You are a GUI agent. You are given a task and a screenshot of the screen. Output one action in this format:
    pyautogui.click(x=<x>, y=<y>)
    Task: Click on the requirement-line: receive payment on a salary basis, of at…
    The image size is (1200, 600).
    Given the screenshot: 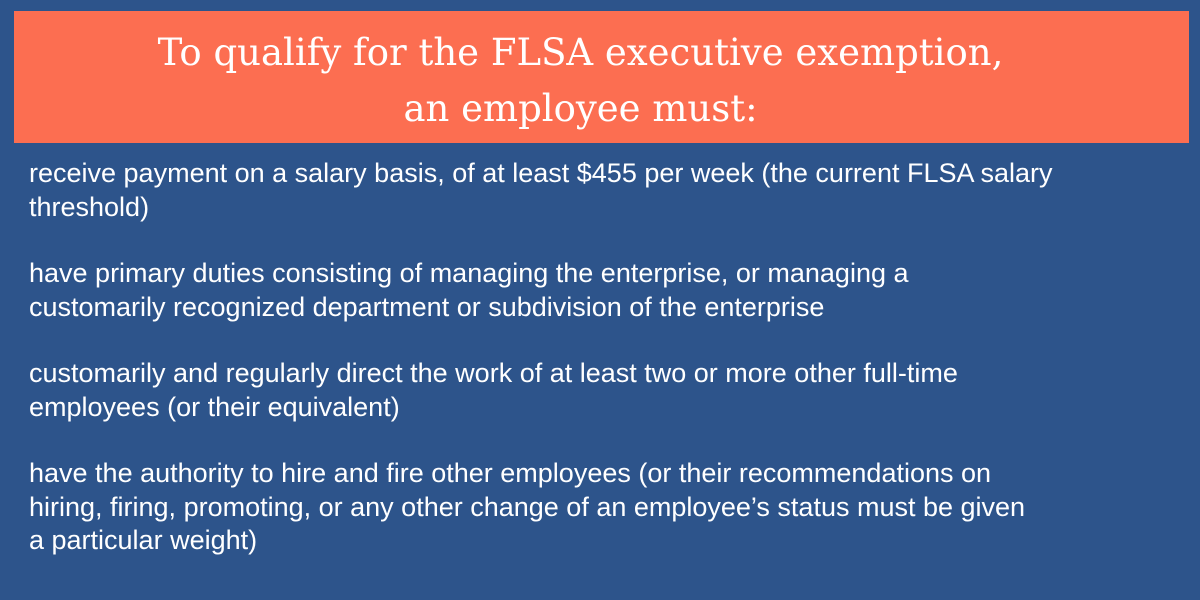 What is the action you would take?
    pyautogui.click(x=541, y=173)
    